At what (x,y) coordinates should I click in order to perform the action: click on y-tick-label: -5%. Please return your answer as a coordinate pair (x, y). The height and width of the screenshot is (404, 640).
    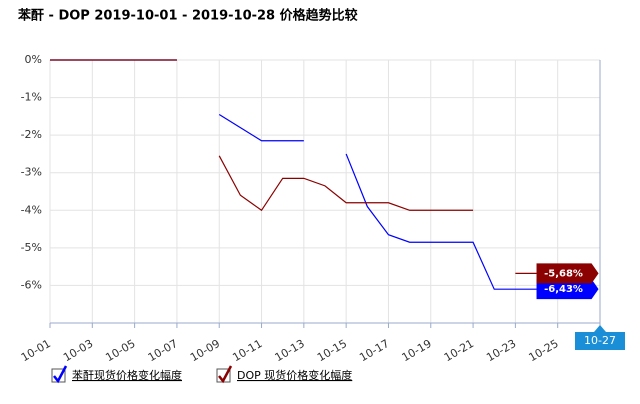
    Looking at the image, I should click on (31, 247).